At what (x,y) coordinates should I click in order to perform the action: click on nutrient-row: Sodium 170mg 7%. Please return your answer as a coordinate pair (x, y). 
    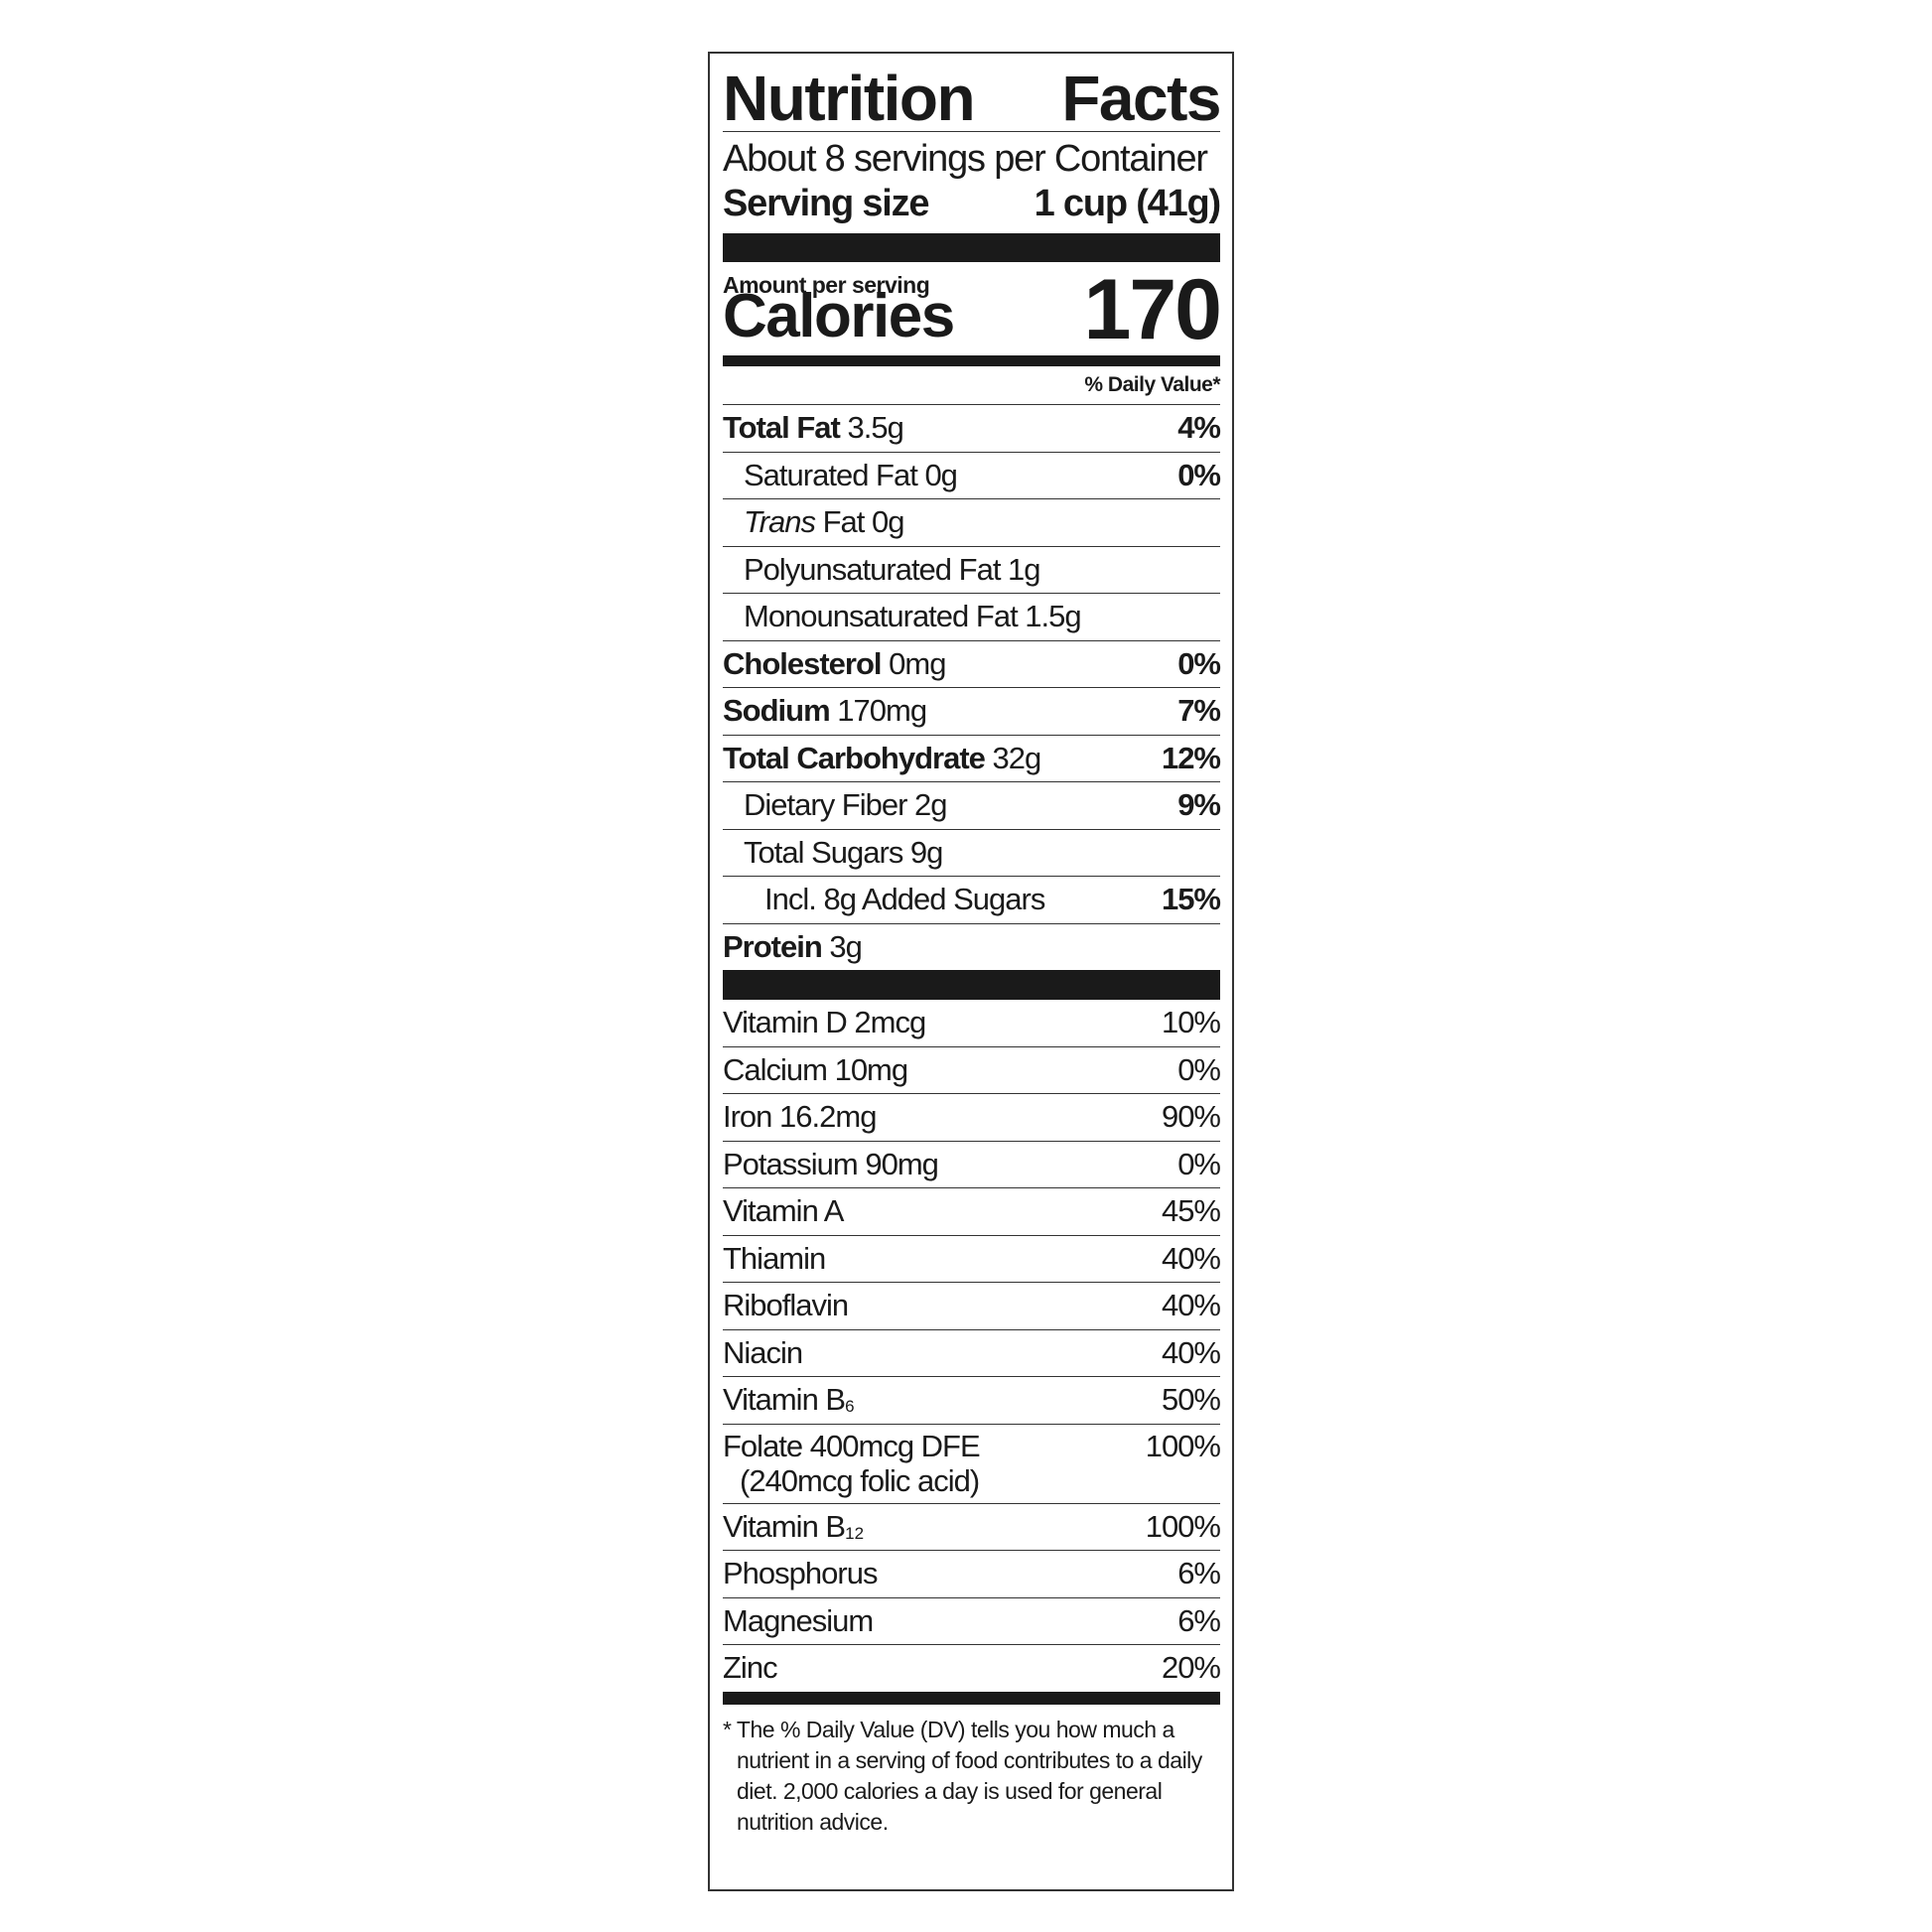
    Looking at the image, I should click on (972, 712).